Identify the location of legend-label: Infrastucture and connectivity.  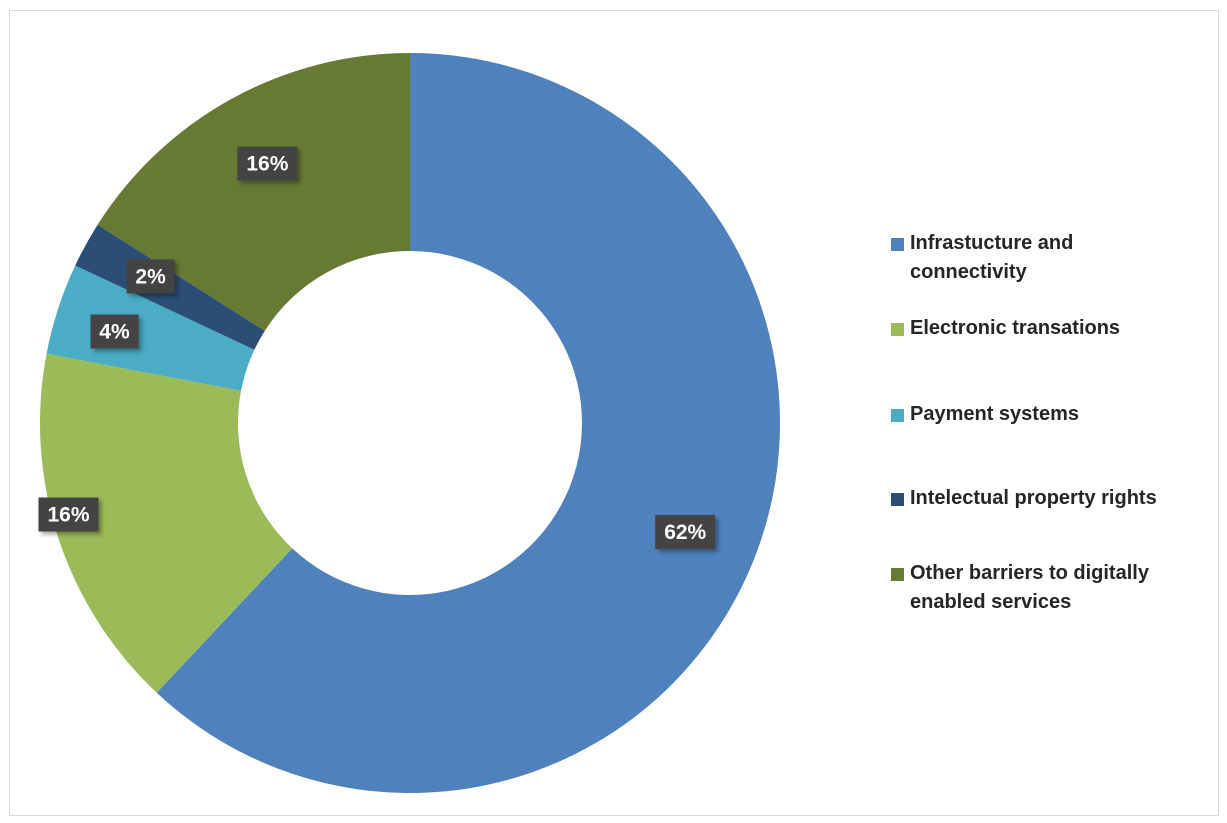
(992, 257).